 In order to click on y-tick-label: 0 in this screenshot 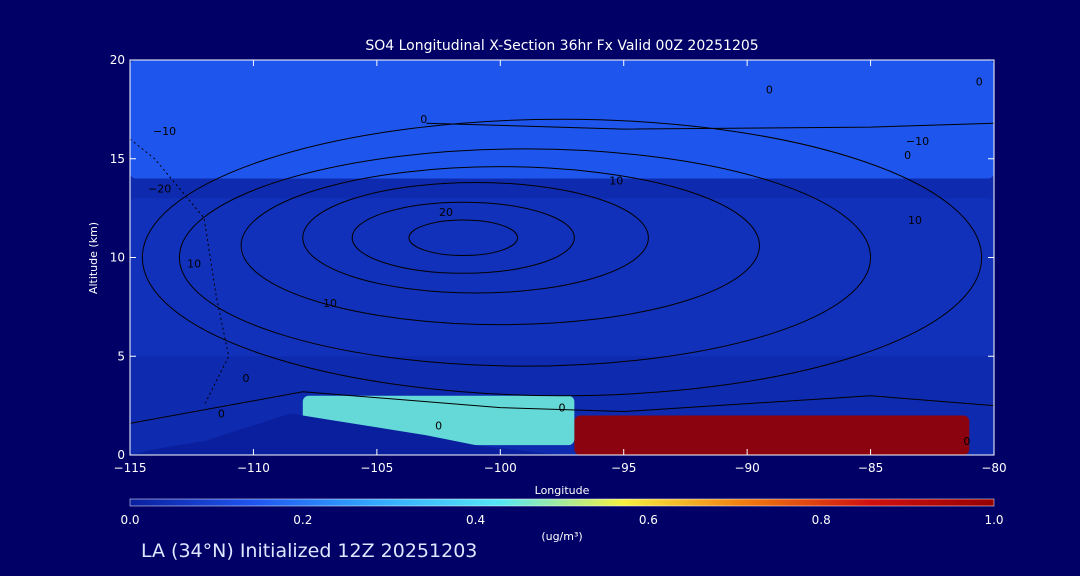, I will do `click(121, 455)`.